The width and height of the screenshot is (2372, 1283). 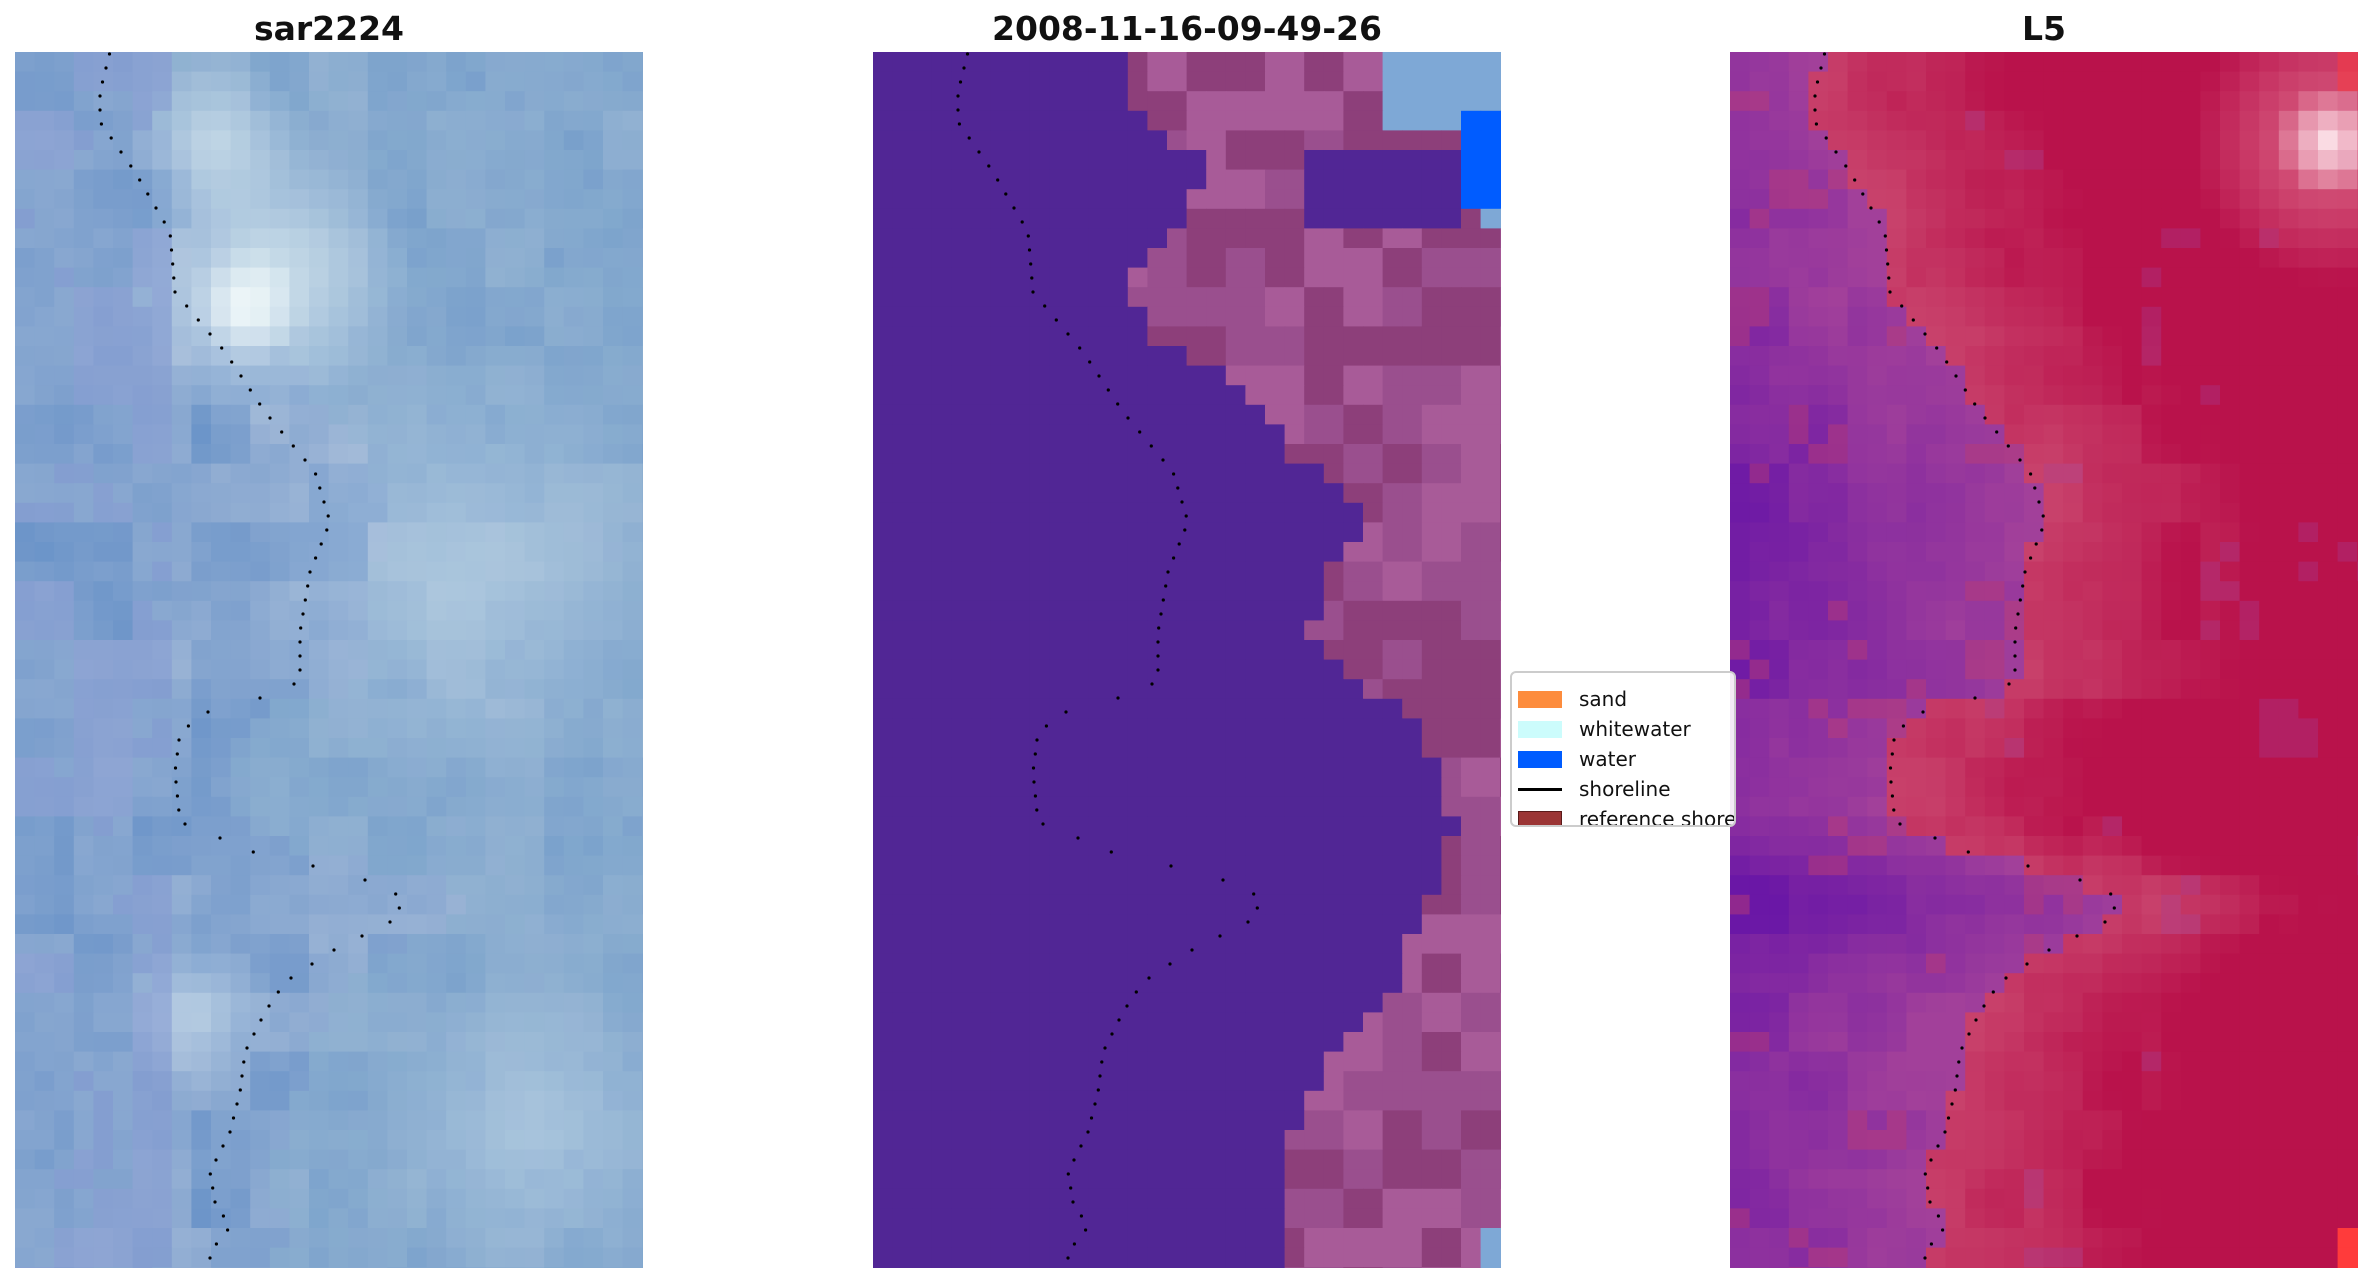 I want to click on shoreline-line-swatch, so click(x=1540, y=789).